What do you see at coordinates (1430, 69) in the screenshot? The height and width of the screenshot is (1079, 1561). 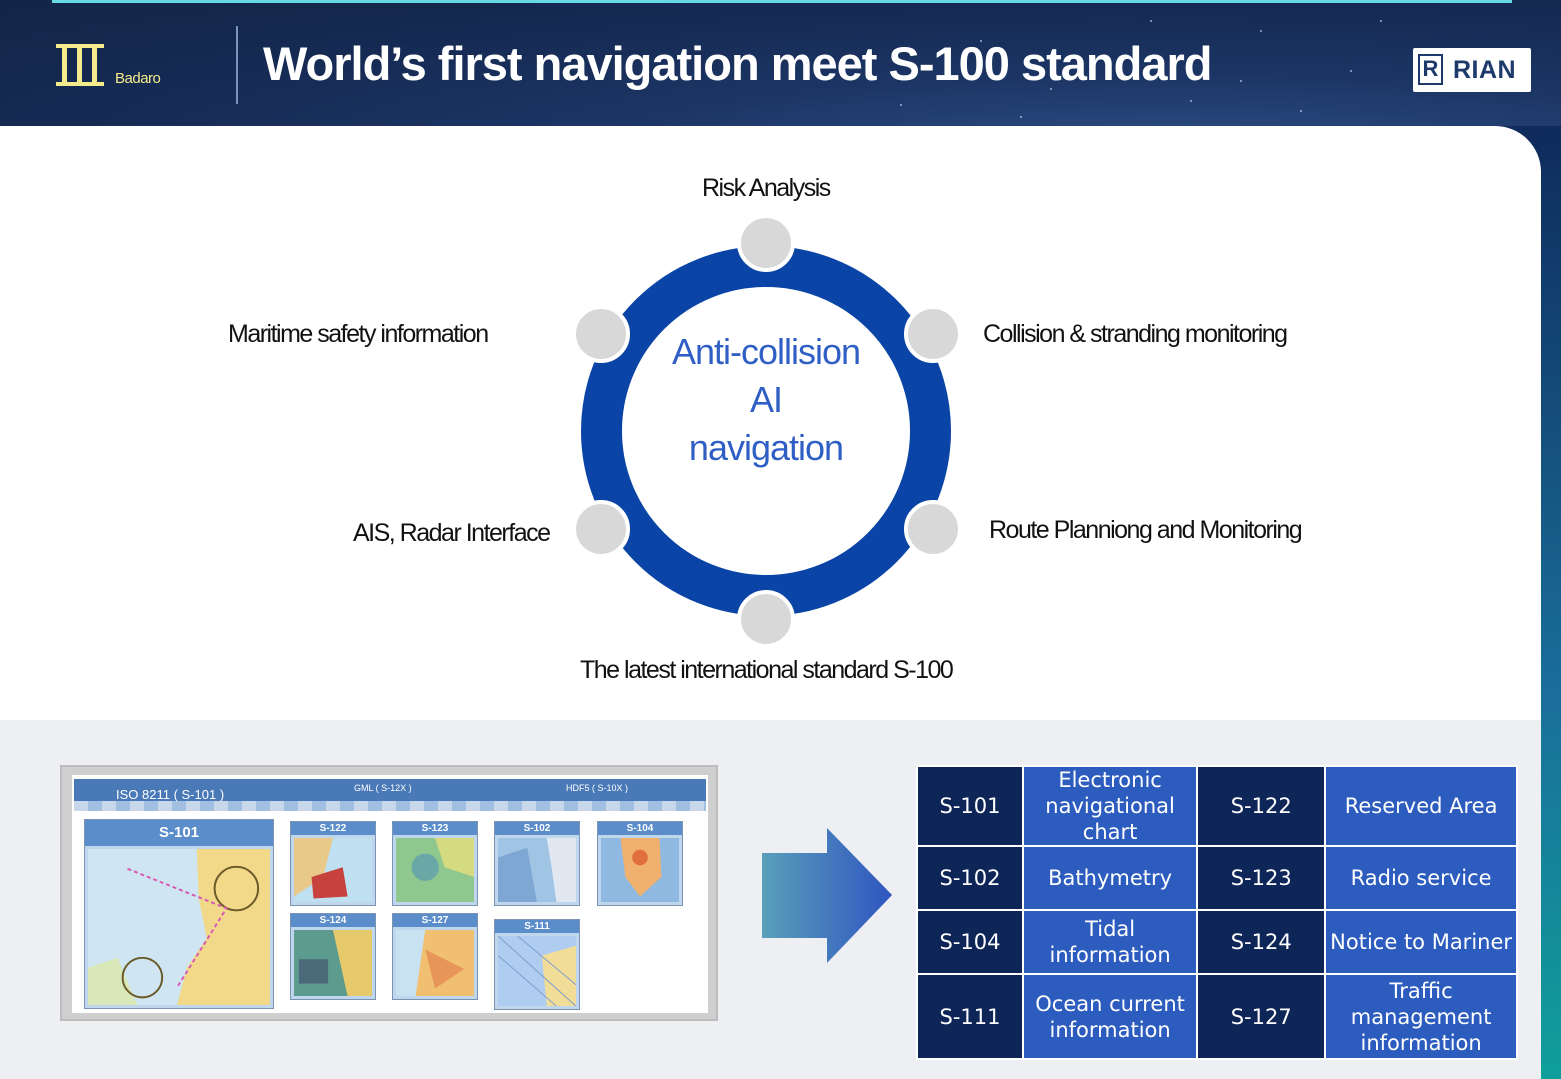 I see `rian-r-icon: R` at bounding box center [1430, 69].